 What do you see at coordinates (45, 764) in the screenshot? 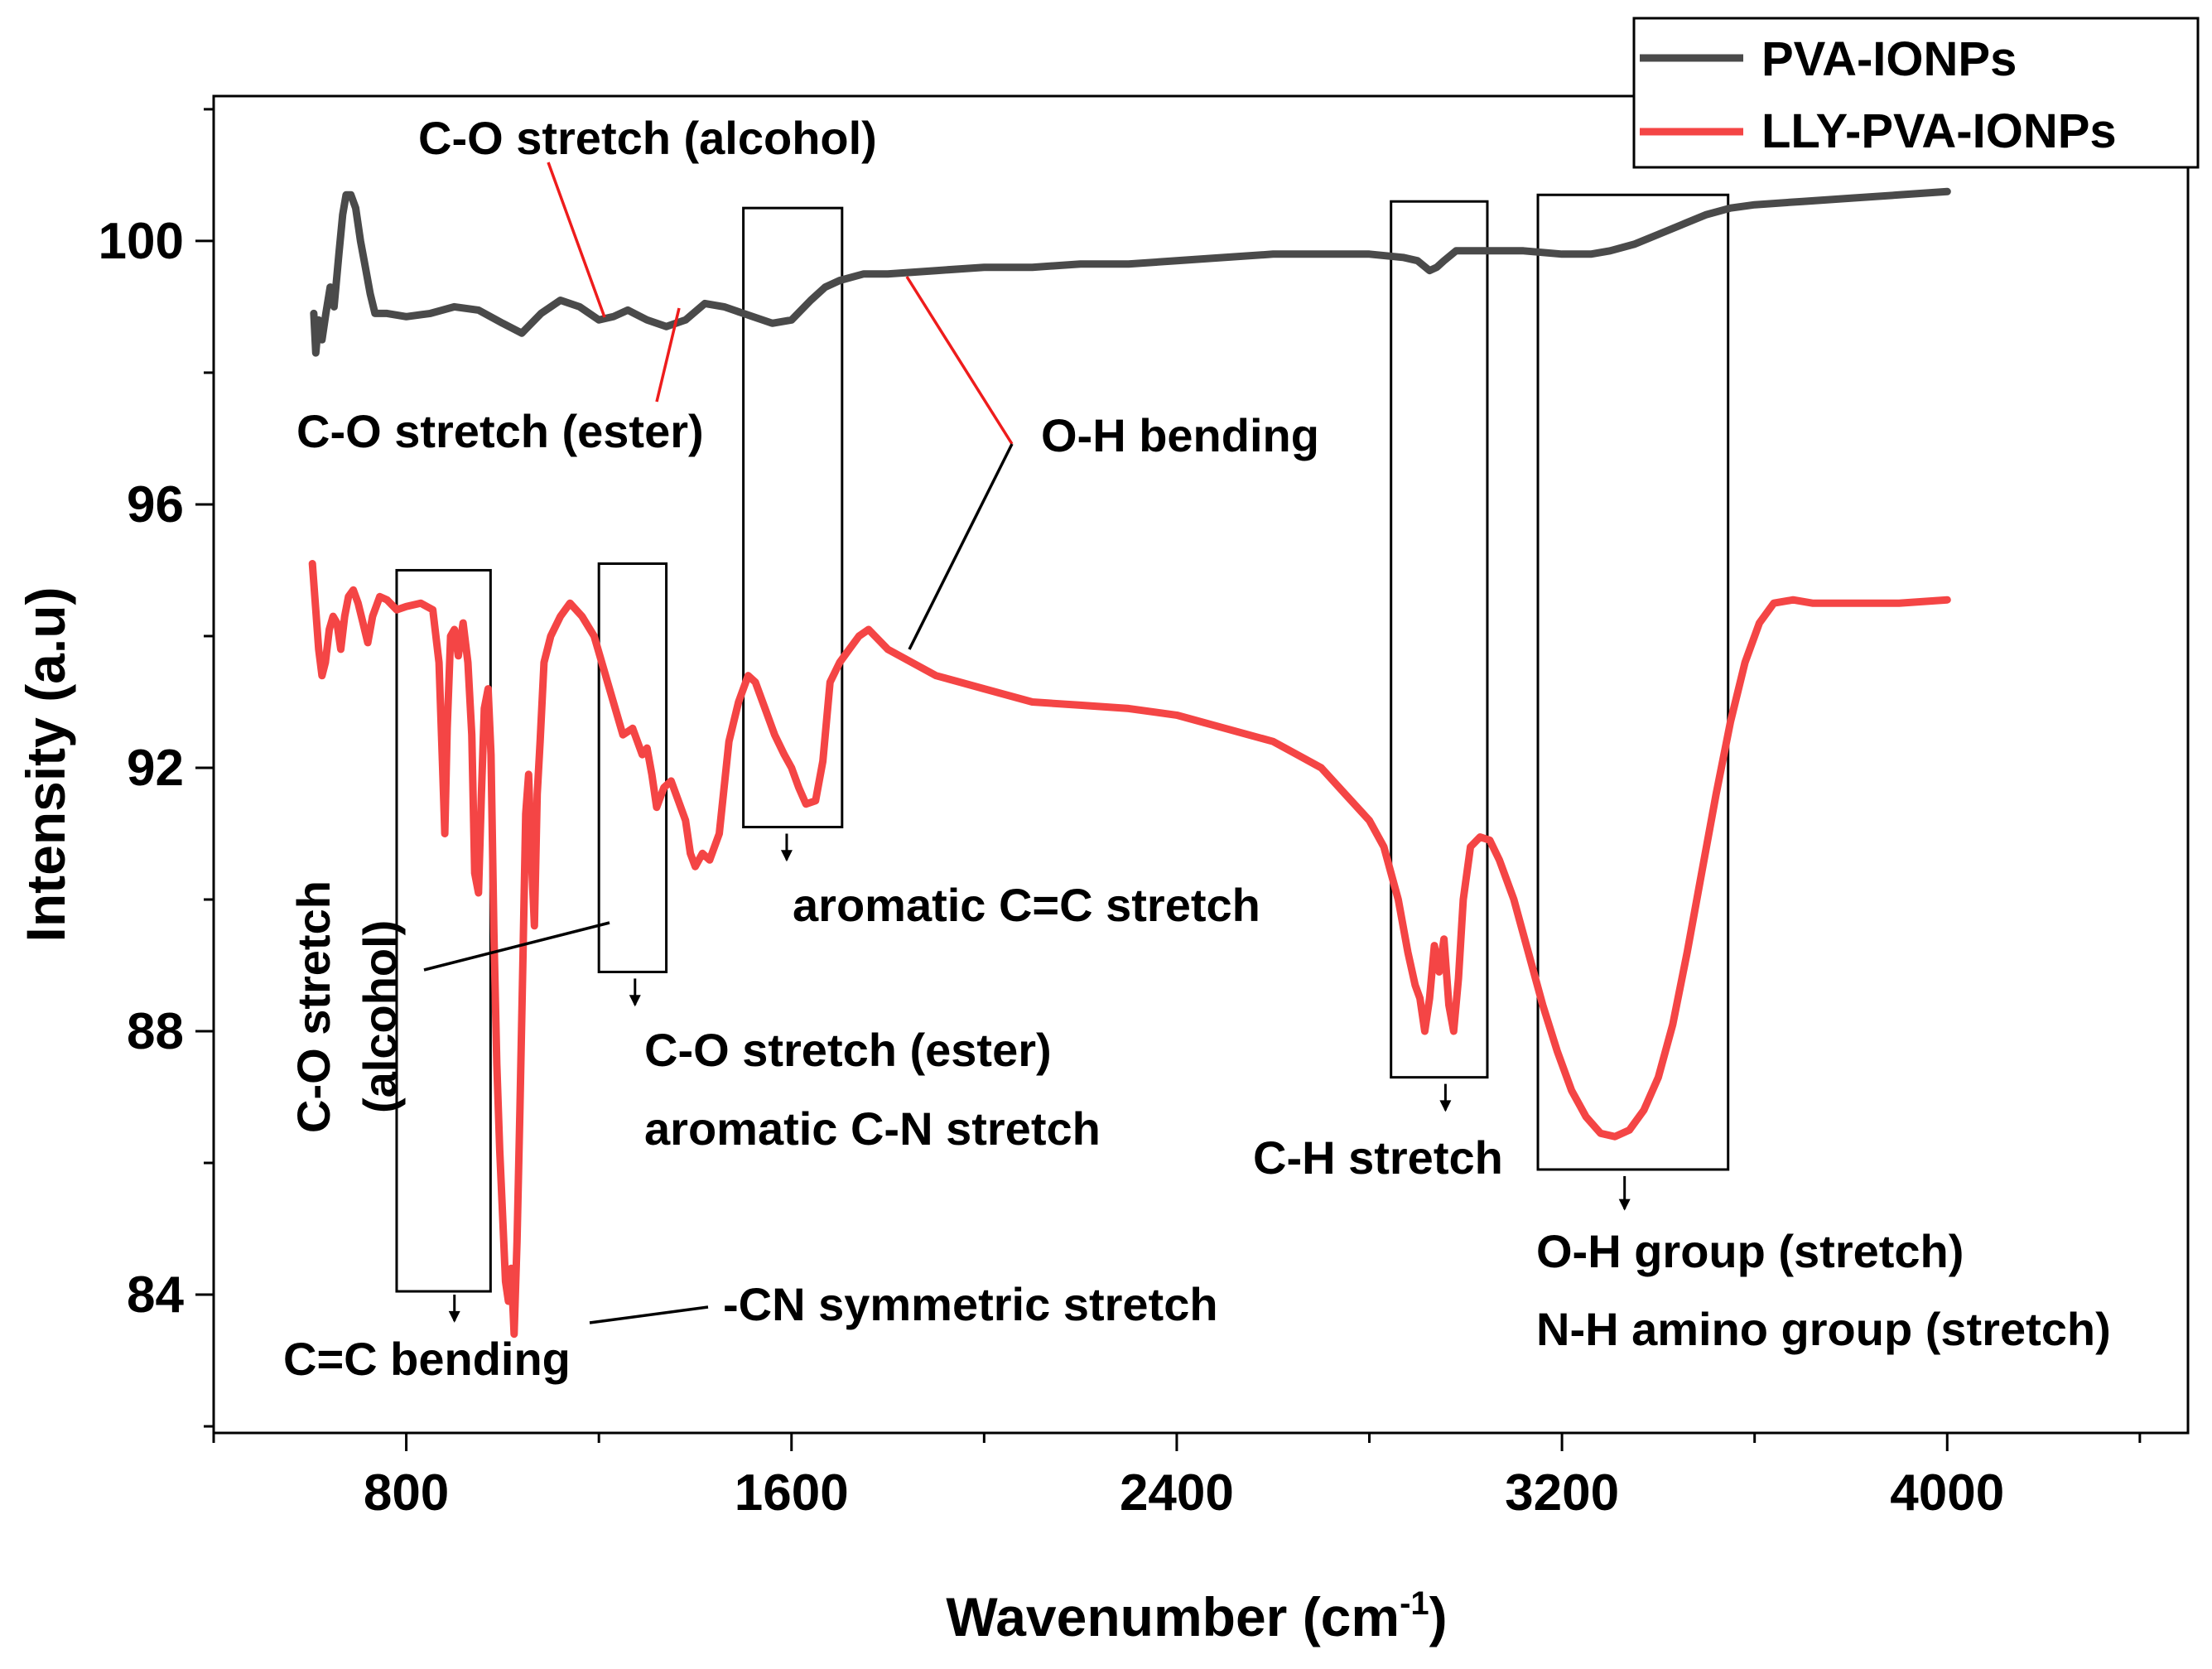
I see `y-axis-title: Intensity (a.u)` at bounding box center [45, 764].